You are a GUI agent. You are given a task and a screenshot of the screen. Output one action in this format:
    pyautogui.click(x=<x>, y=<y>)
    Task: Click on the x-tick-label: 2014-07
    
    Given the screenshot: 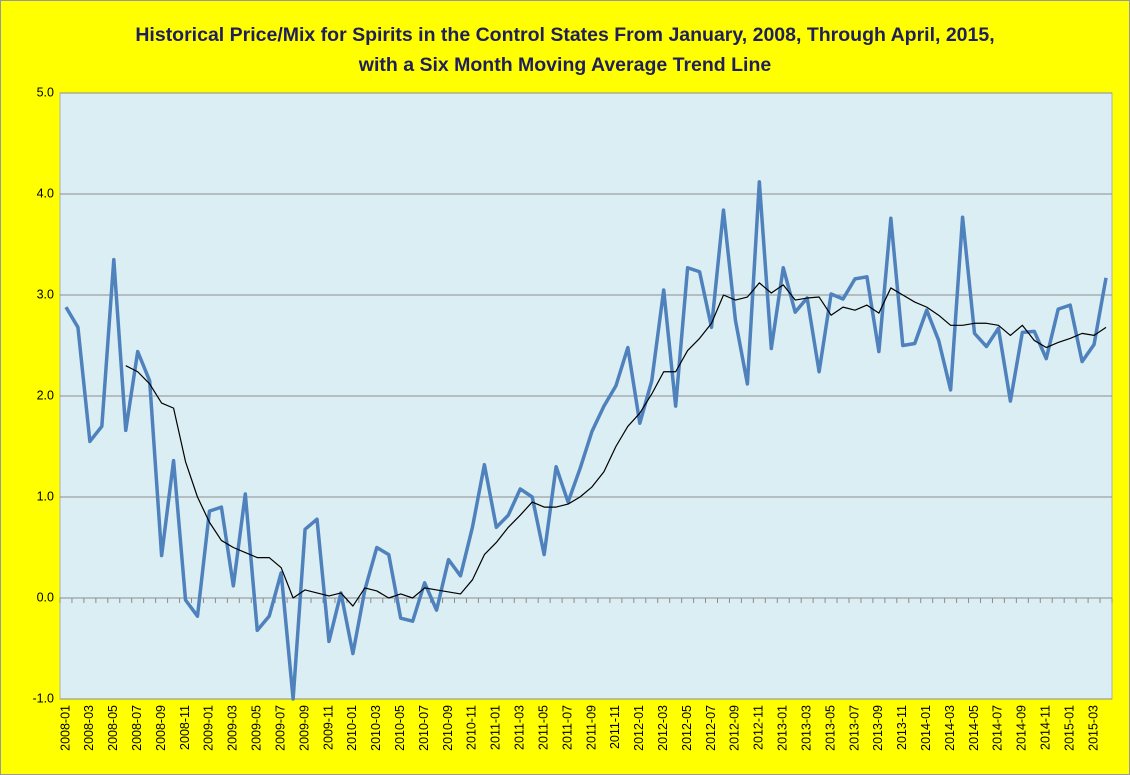 What is the action you would take?
    pyautogui.click(x=998, y=728)
    